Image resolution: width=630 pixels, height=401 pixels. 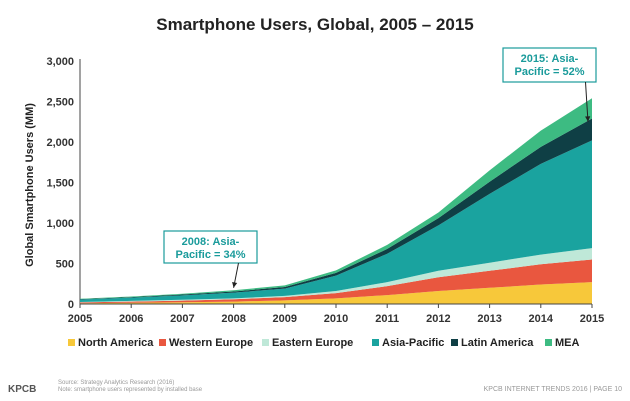 What do you see at coordinates (60, 62) in the screenshot?
I see `y-tick-label: 3,000` at bounding box center [60, 62].